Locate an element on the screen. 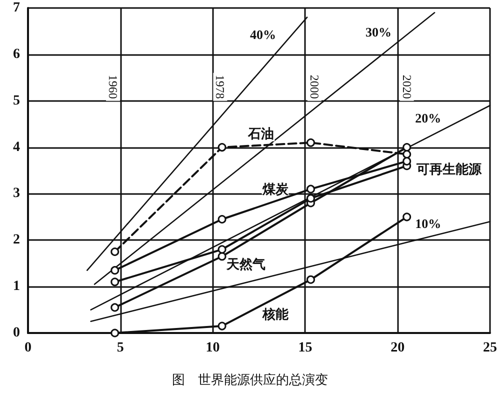 The image size is (500, 393). series-label: 石油 is located at coordinates (260, 133).